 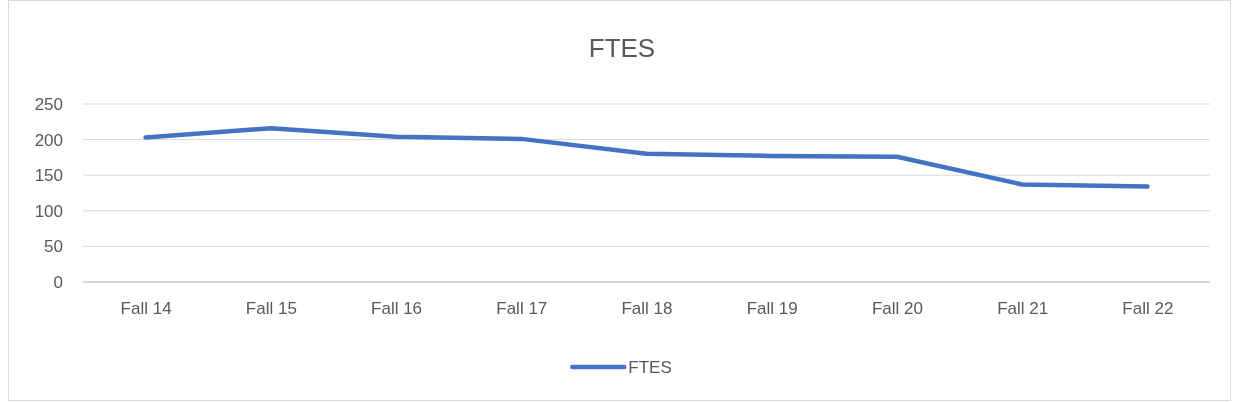 I want to click on x-tick-label: Fall 21, so click(x=1023, y=309).